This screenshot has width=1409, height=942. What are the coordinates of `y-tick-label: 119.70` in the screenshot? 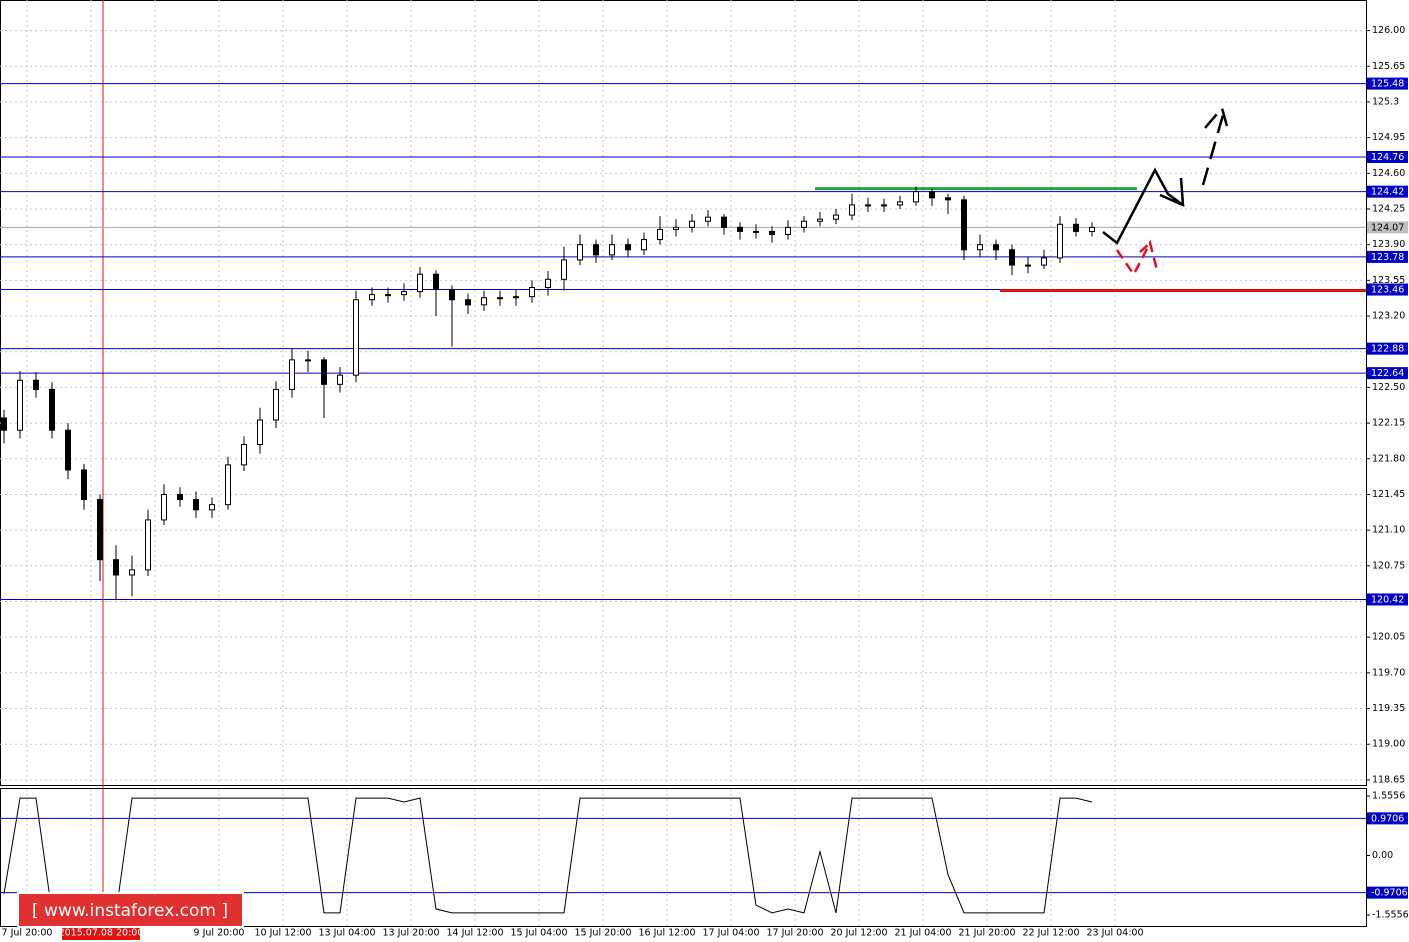 It's located at (1388, 672).